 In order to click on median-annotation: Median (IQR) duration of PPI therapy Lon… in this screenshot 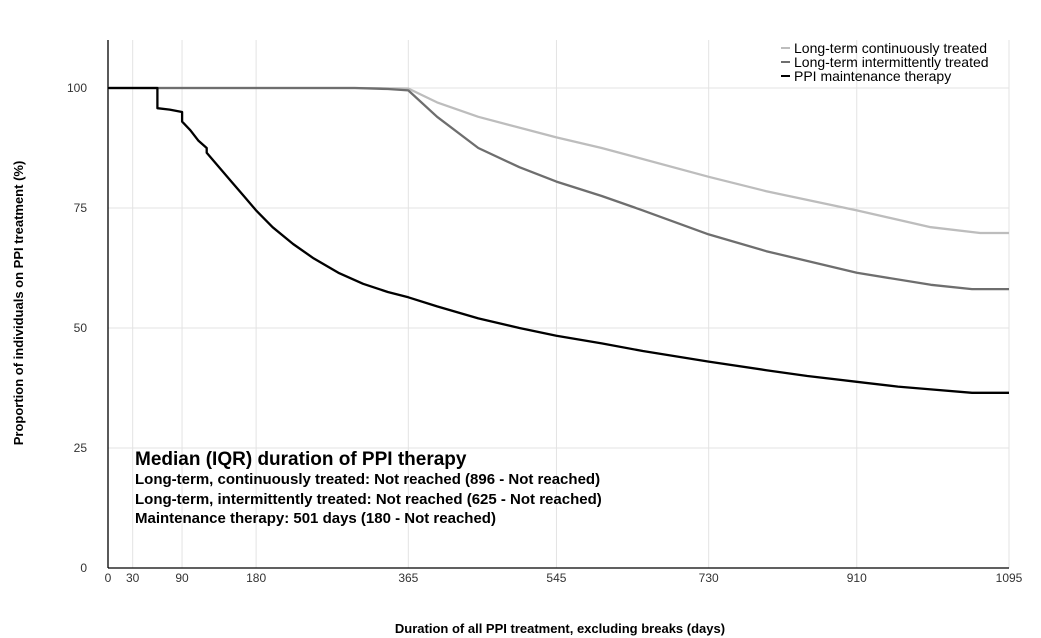, I will do `click(368, 488)`.